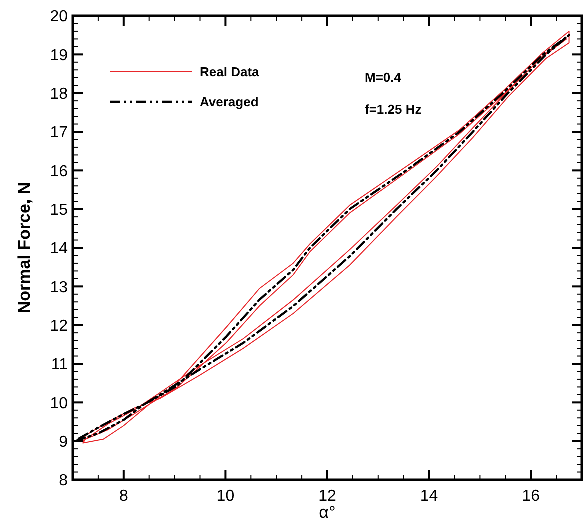 Image resolution: width=586 pixels, height=521 pixels. What do you see at coordinates (229, 102) in the screenshot?
I see `text: Averaged` at bounding box center [229, 102].